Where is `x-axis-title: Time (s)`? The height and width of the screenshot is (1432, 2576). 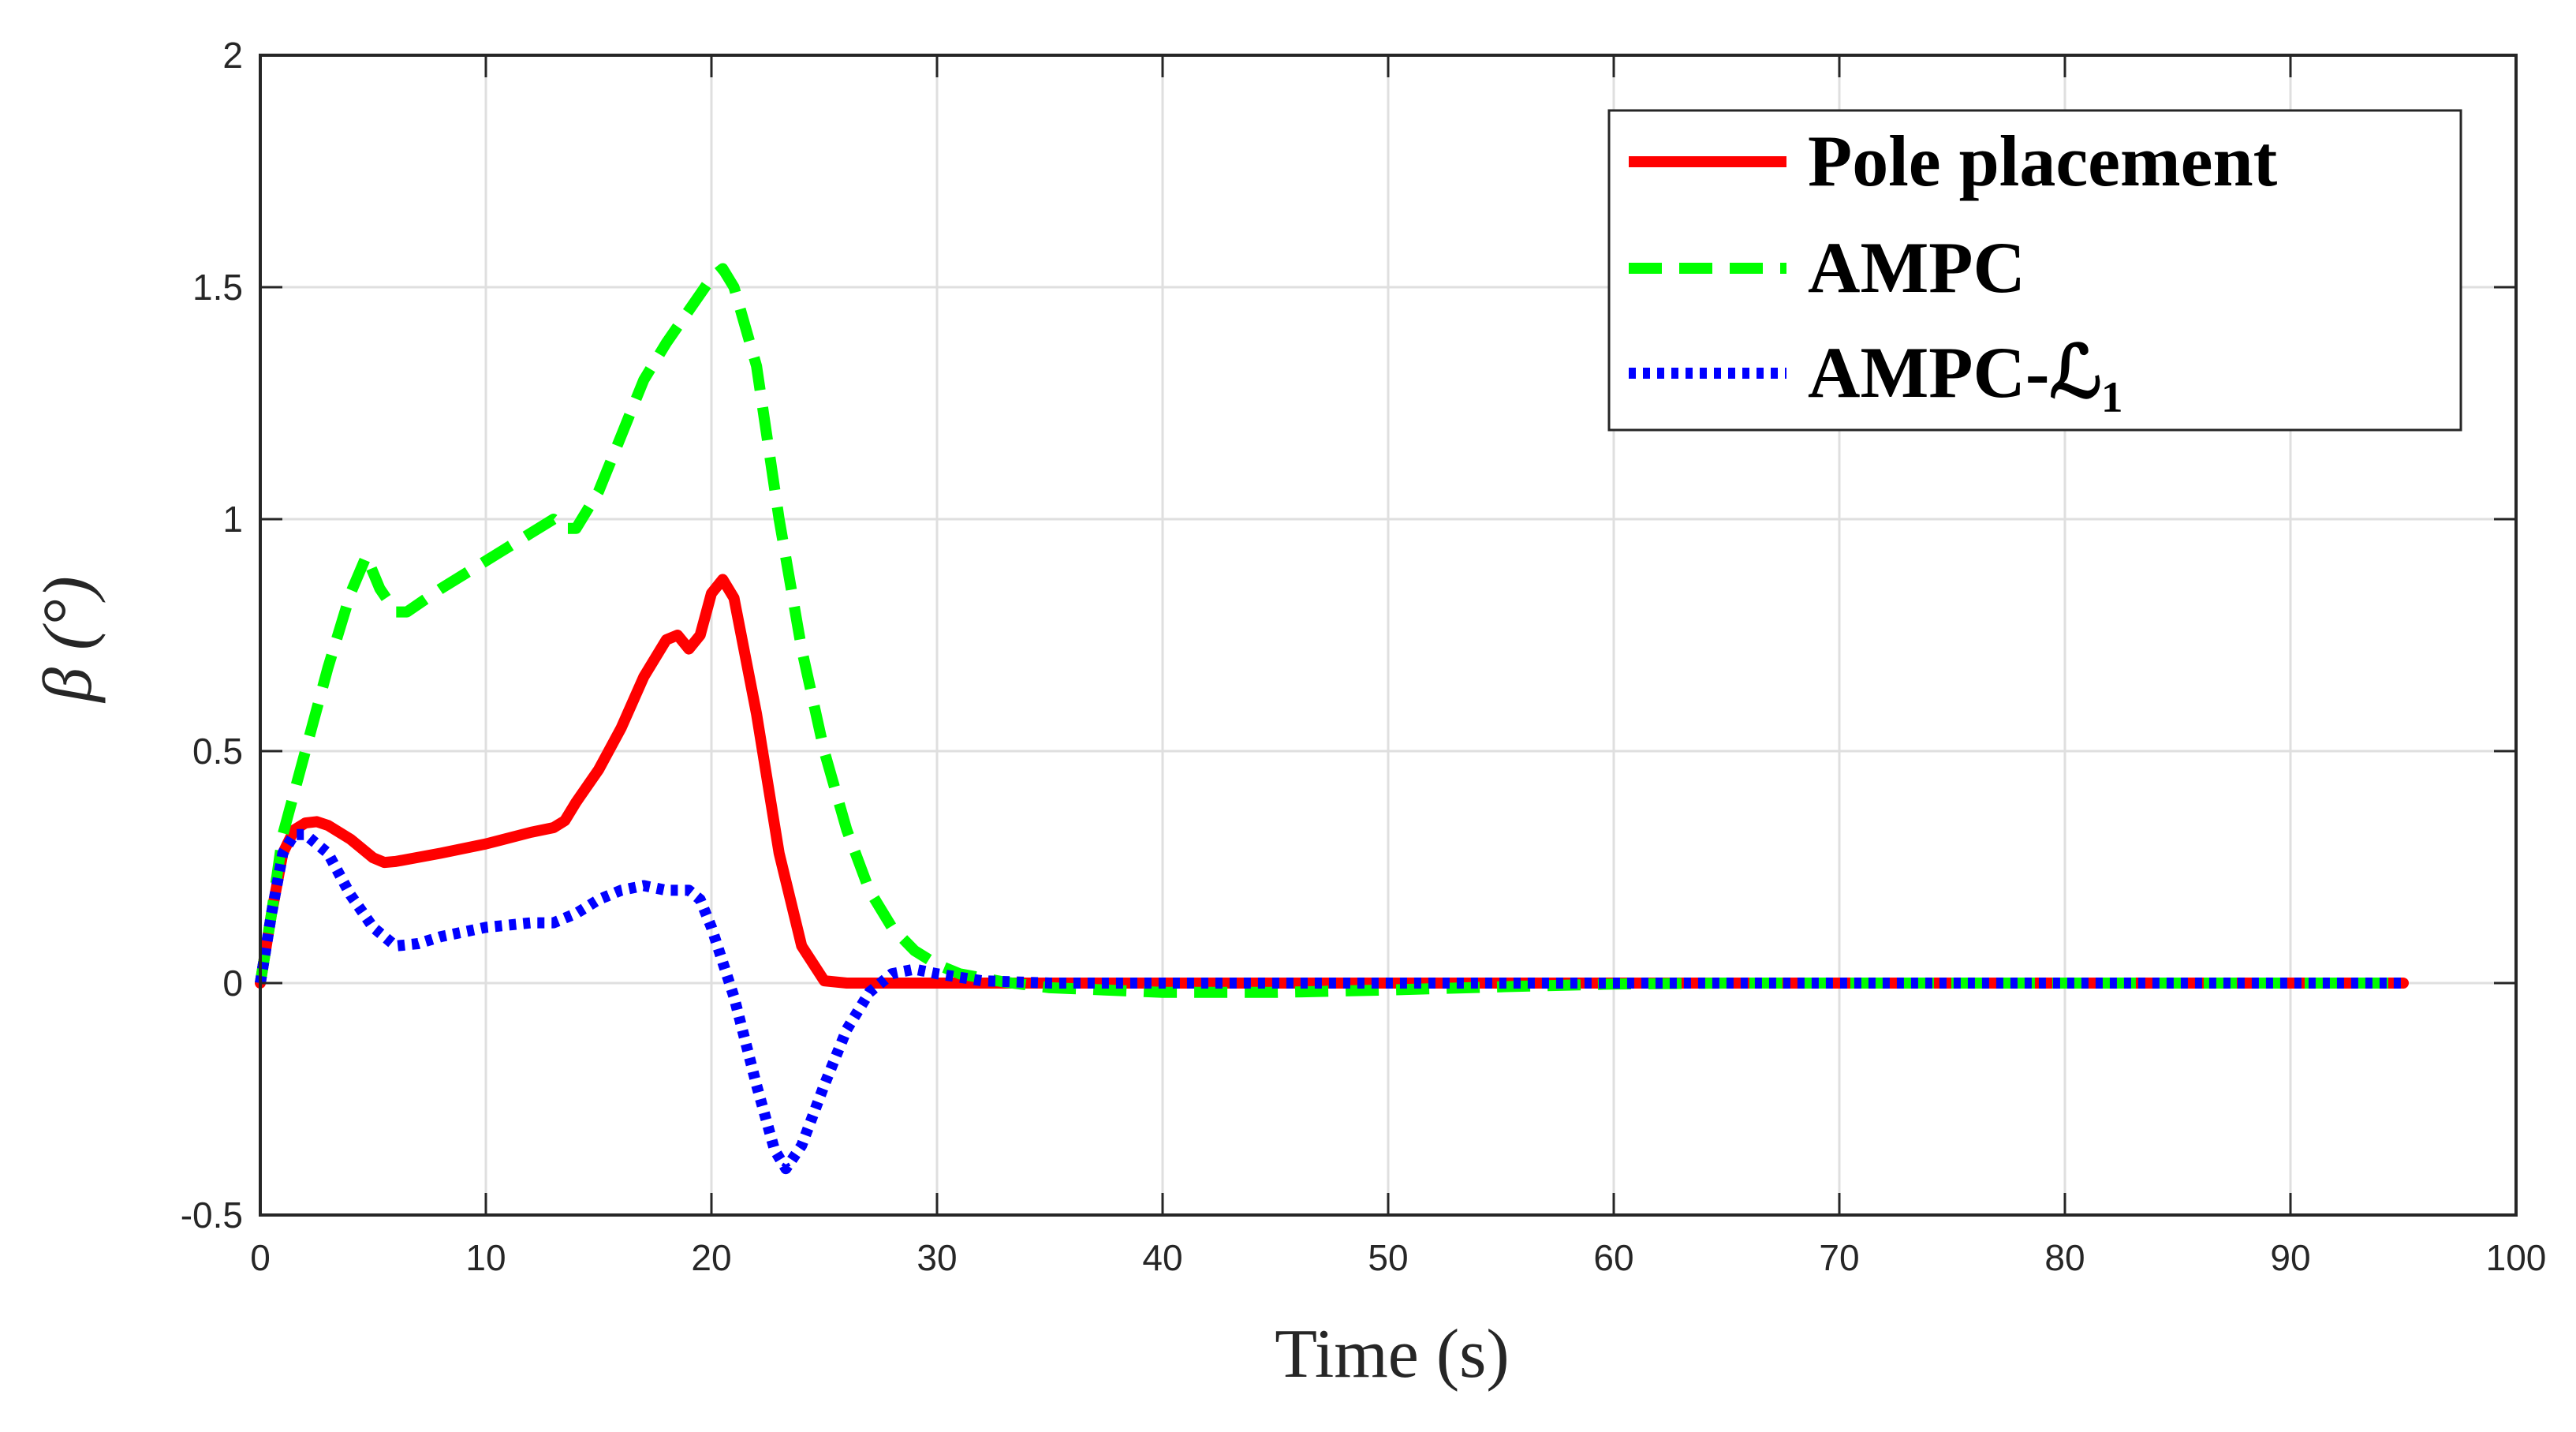 x-axis-title: Time (s) is located at coordinates (1392, 1354).